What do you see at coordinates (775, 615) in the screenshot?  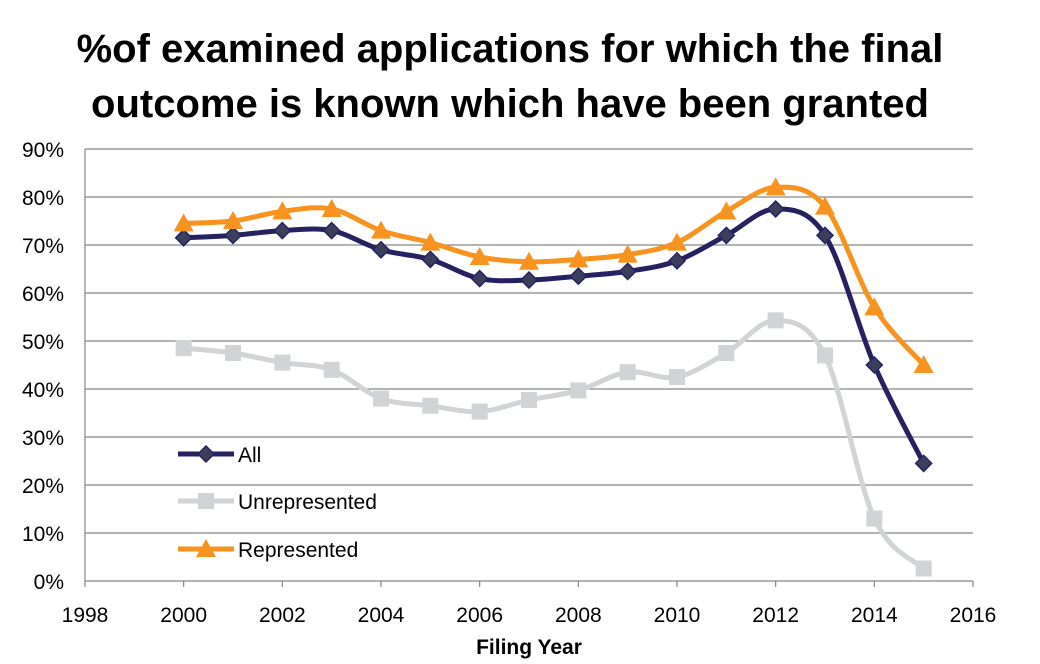 I see `x-tick-label: 2012` at bounding box center [775, 615].